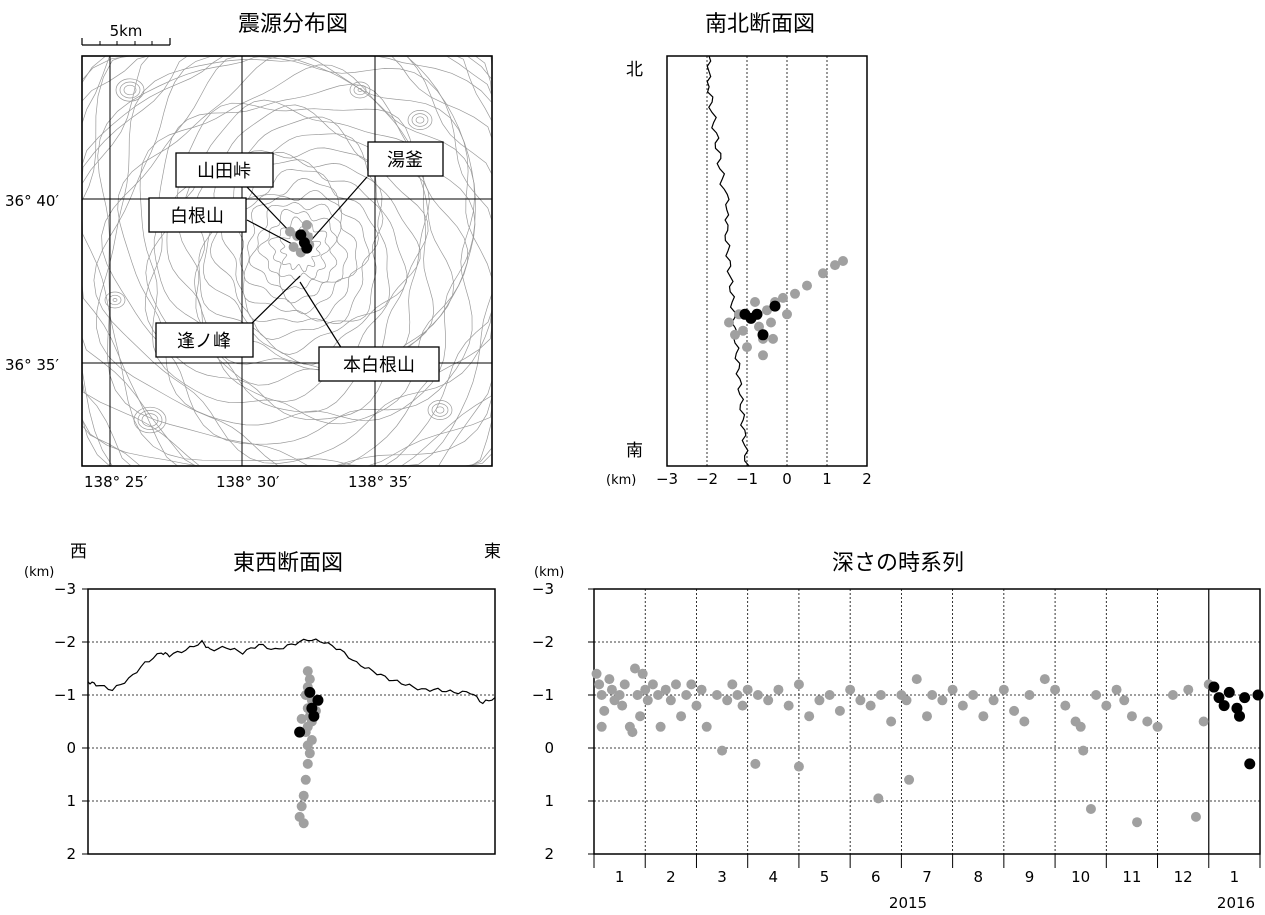  I want to click on ns-x-tick: −1, so click(747, 479).